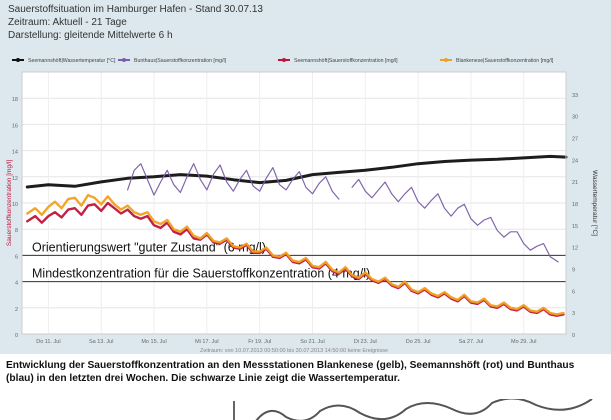 The width and height of the screenshot is (611, 420). What do you see at coordinates (15, 100) in the screenshot?
I see `y-tick-label: 18` at bounding box center [15, 100].